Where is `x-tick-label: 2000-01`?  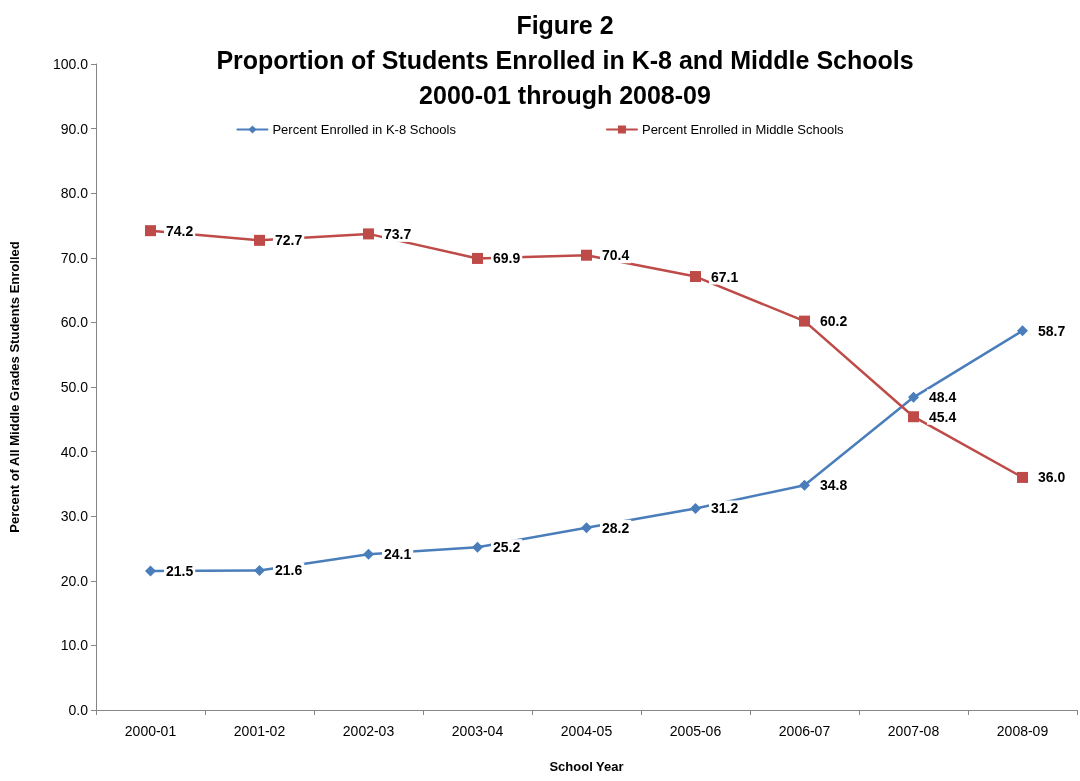
x-tick-label: 2000-01 is located at coordinates (150, 731).